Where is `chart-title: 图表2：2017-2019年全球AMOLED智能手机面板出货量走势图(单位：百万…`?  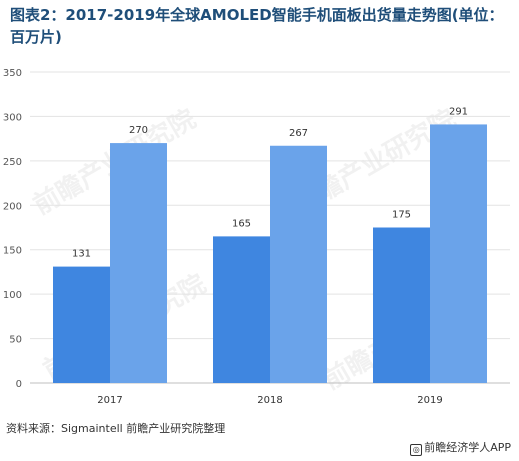
chart-title: 图表2：2017-2019年全球AMOLED智能手机面板出货量走势图(单位：百万… is located at coordinates (257, 26).